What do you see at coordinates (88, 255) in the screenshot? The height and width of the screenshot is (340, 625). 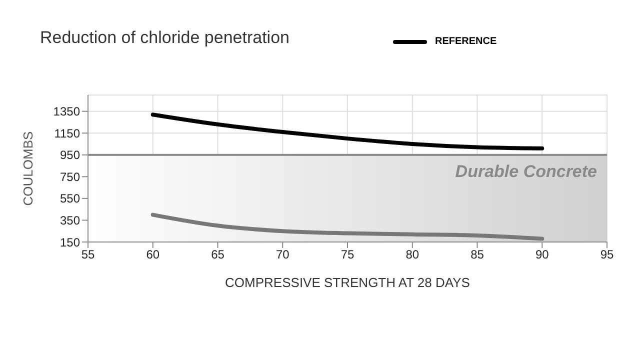 I see `x-tick-label: 55` at bounding box center [88, 255].